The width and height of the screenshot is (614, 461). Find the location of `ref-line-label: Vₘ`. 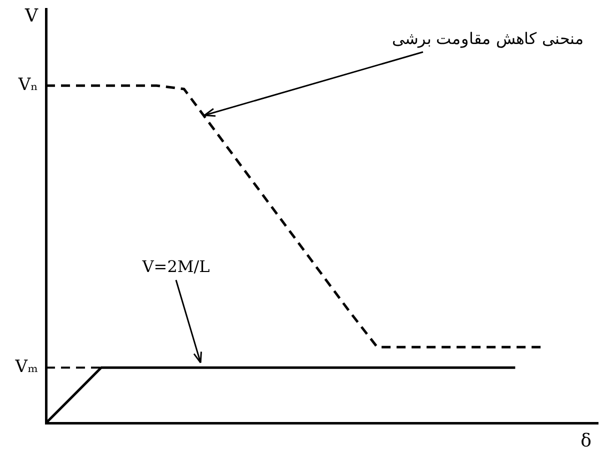

ref-line-label: Vₘ is located at coordinates (26, 367).